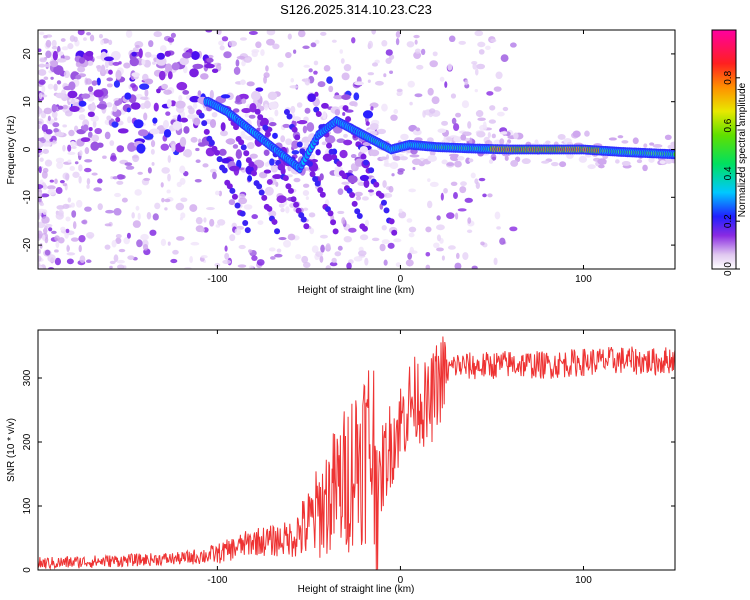  I want to click on snr-xtick-label: 100, so click(583, 580).